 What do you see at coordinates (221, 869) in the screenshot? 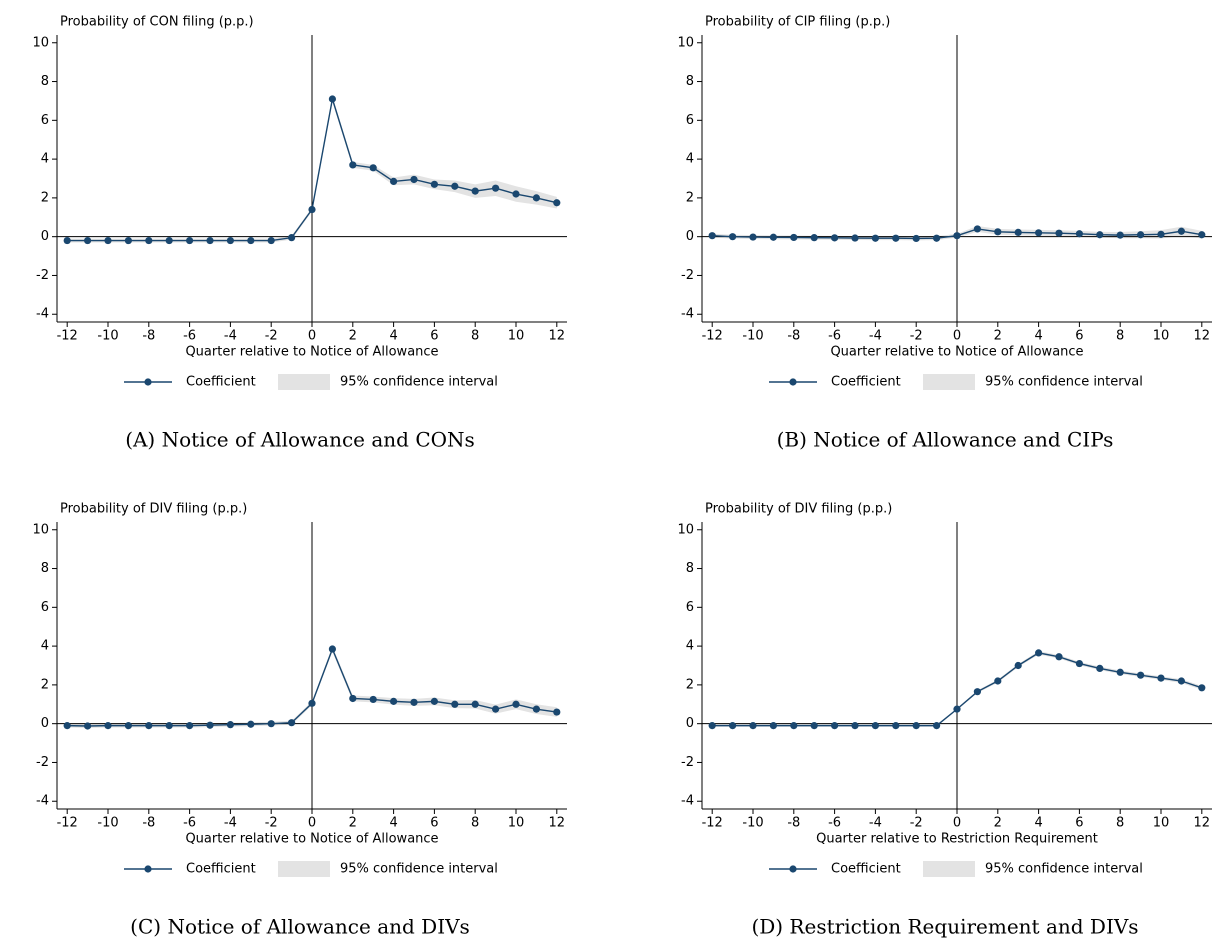
I see `legend-label: Coefficient` at bounding box center [221, 869].